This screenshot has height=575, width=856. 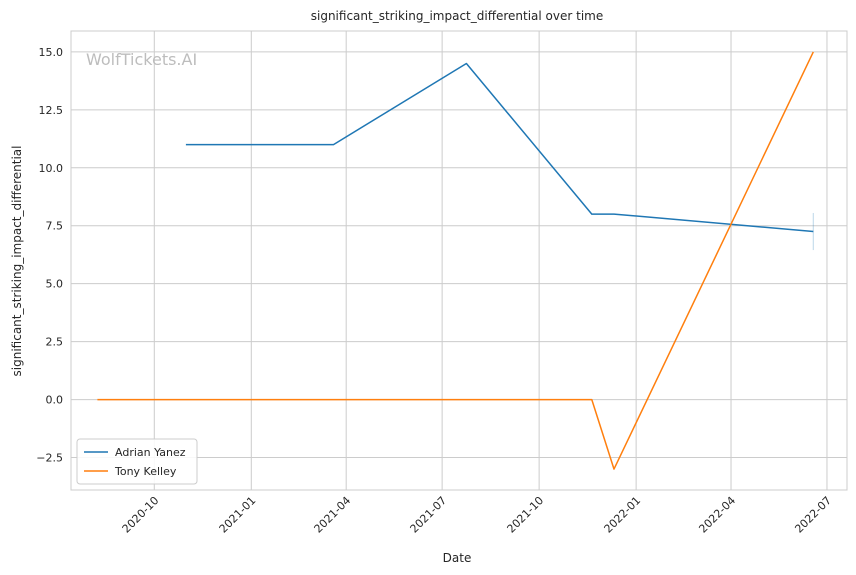 I want to click on y-tick-label: 15.0, so click(x=51, y=52).